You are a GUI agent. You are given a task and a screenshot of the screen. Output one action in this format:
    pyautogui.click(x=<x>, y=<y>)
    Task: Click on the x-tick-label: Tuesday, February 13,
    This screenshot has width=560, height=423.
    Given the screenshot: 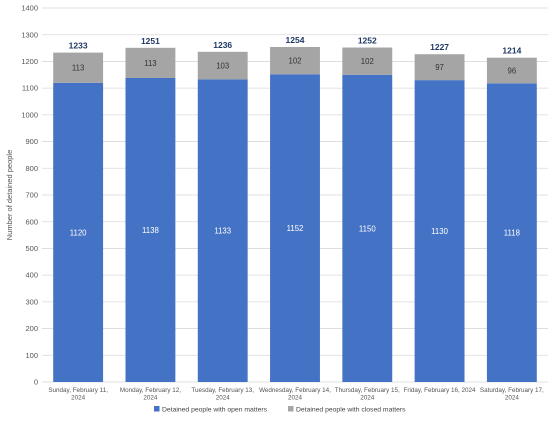 What is the action you would take?
    pyautogui.click(x=222, y=390)
    